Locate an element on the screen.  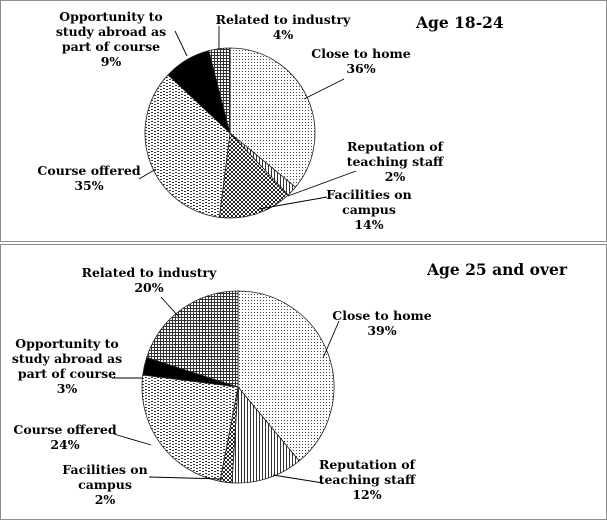
leader-line-opportunity-to-study-abroad-as-part-of-course is located at coordinates (181, 43).